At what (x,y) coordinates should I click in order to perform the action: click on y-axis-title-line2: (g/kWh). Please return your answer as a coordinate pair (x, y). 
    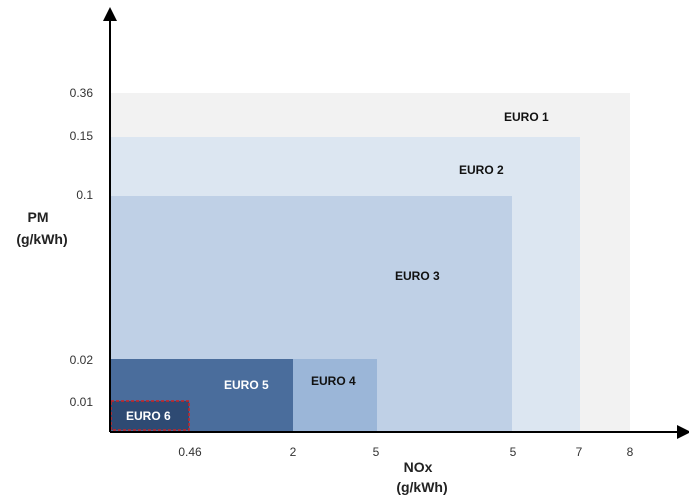
    Looking at the image, I should click on (41, 239).